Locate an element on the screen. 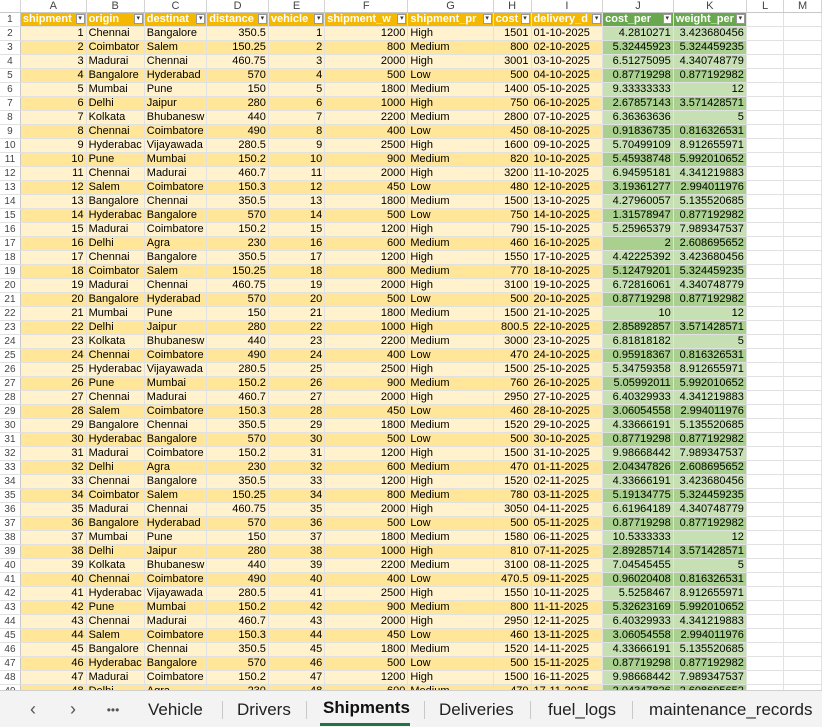  table-cell: 6.81818182 is located at coordinates (638, 341).